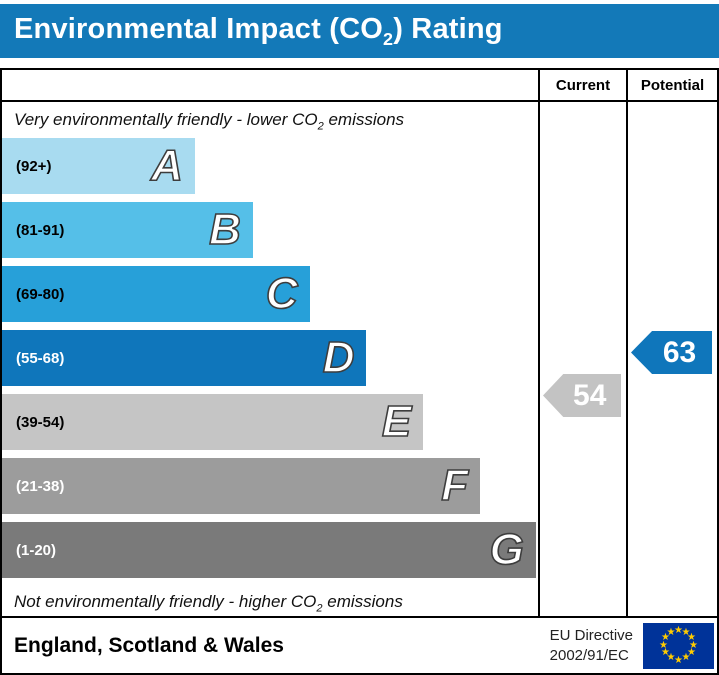 This screenshot has height=675, width=719. Describe the element at coordinates (320, 126) in the screenshot. I see `top-note-subscript: 2` at that location.